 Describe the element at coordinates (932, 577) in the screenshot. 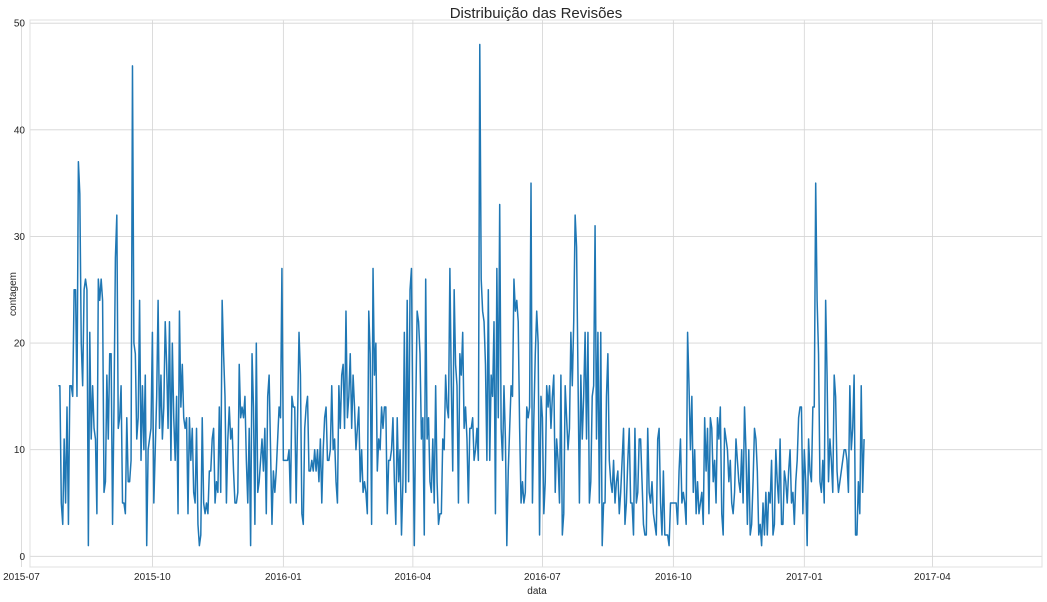

I see `x-tick-label: 2017-04` at that location.